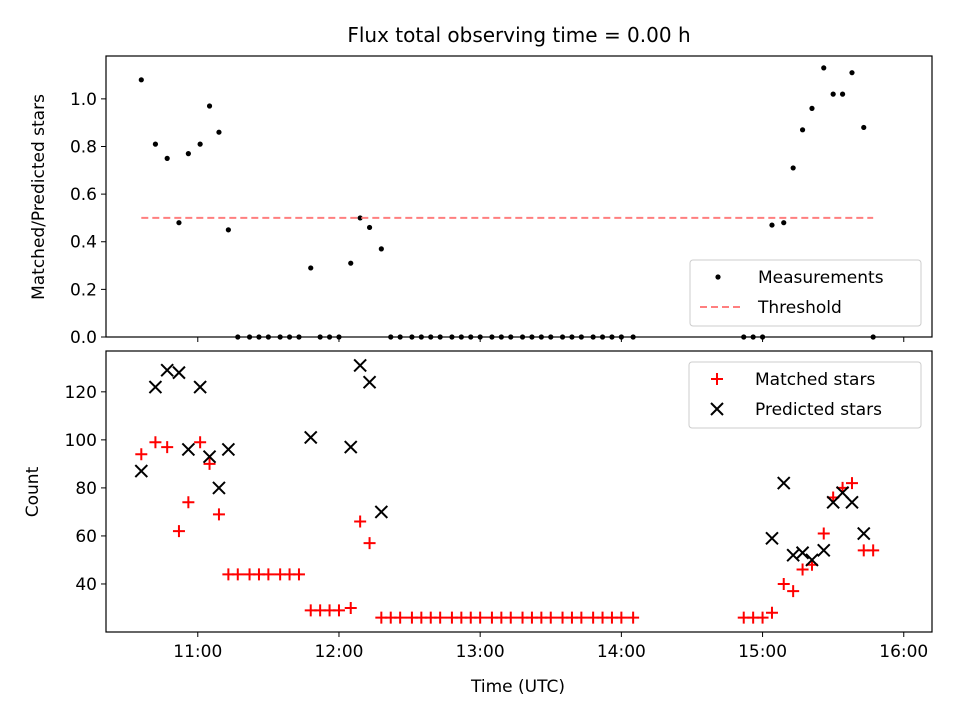 The image size is (960, 720). I want to click on top-y-axis-label: Matched/Predicted stars, so click(39, 197).